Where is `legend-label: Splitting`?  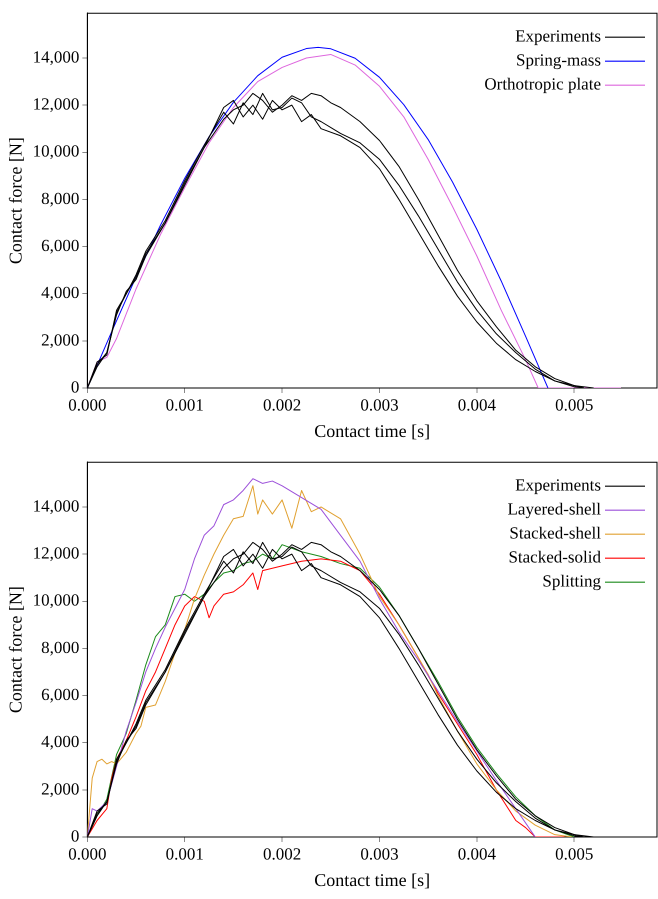 legend-label: Splitting is located at coordinates (572, 581).